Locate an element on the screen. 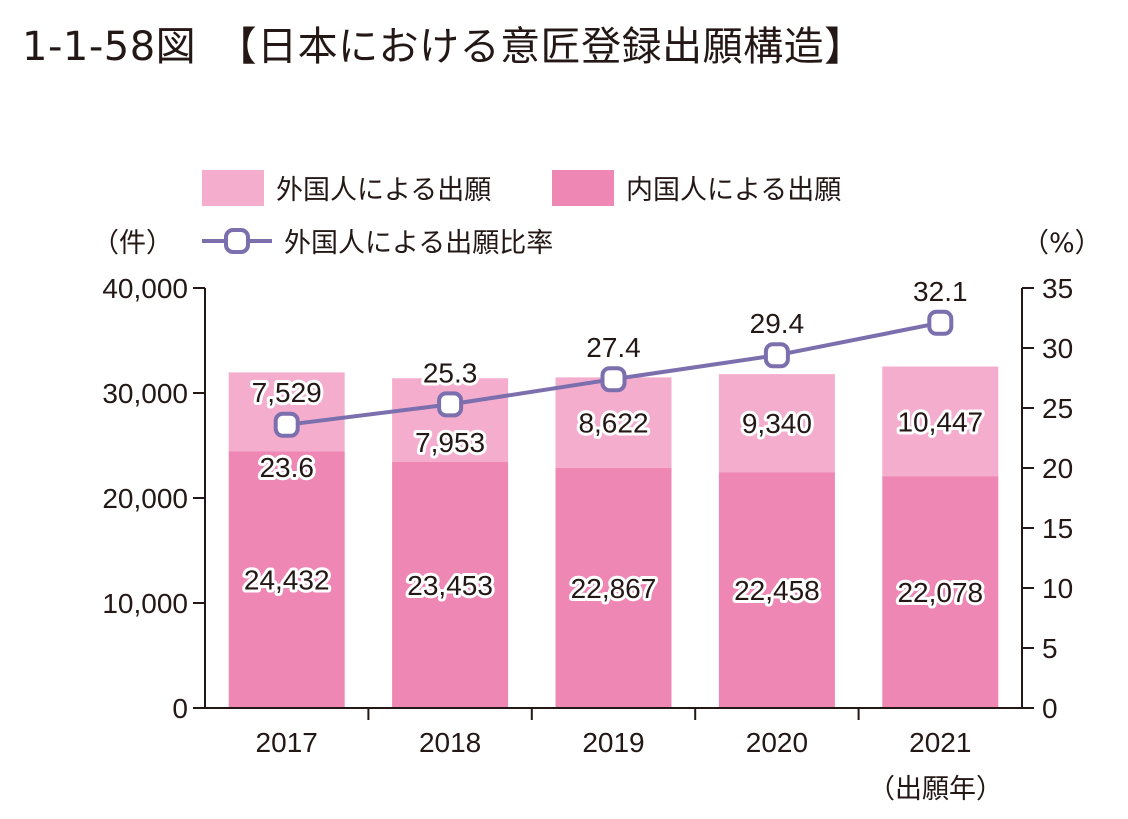 This screenshot has width=1128, height=819. data-label-domestic: 24,432 is located at coordinates (287, 580).